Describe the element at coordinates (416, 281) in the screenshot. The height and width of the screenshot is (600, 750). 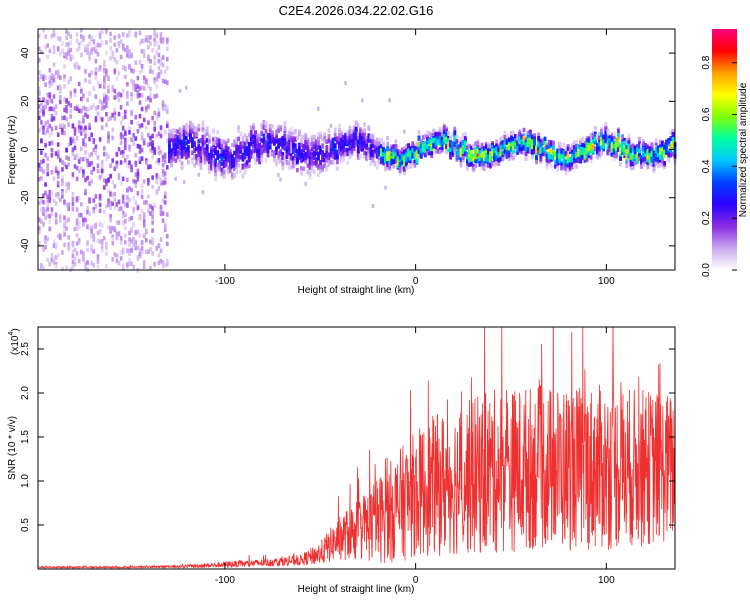
I see `x-tick-label: 0` at that location.